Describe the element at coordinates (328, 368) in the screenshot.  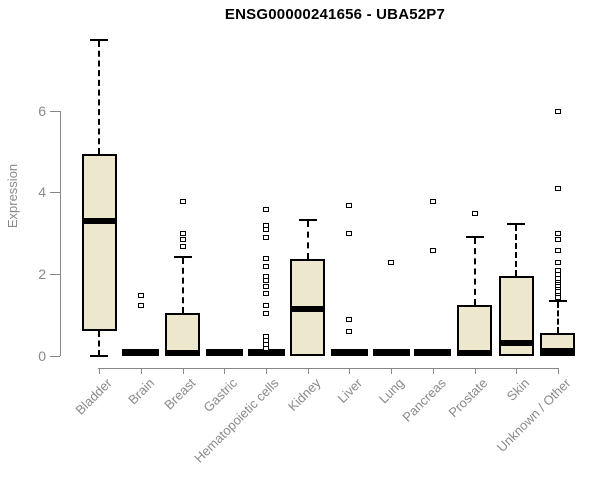
I see `x-axis-line` at that location.